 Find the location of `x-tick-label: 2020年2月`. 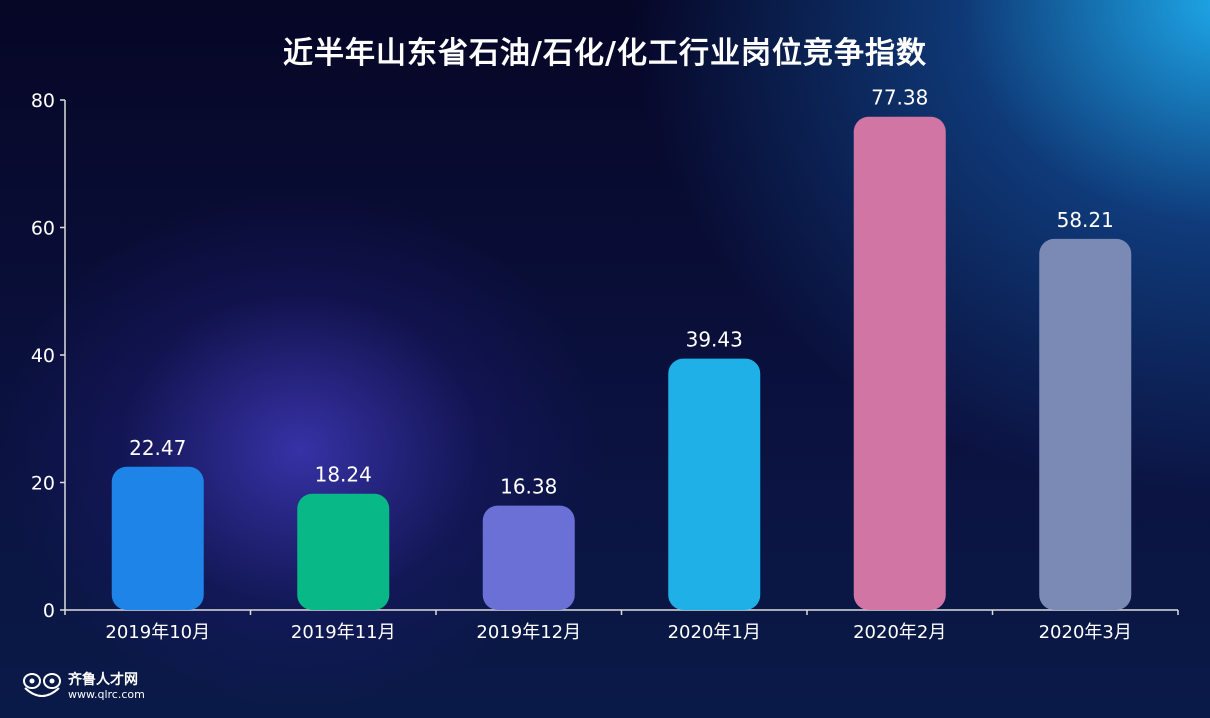

x-tick-label: 2020年2月 is located at coordinates (899, 632).